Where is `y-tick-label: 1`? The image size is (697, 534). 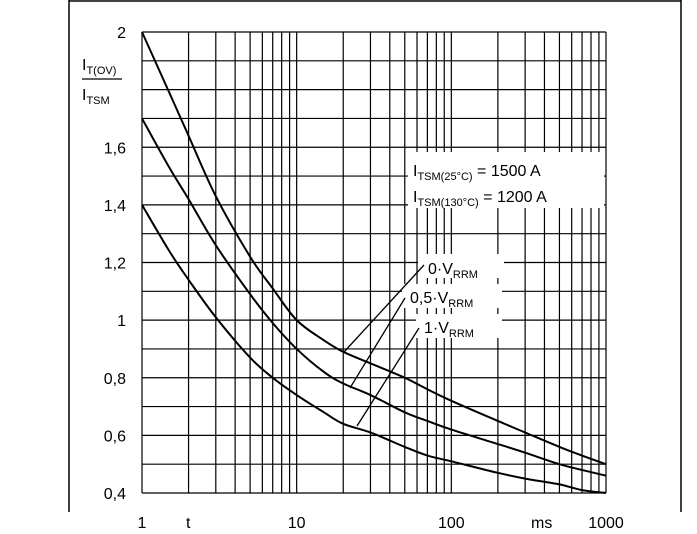 y-tick-label: 1 is located at coordinates (121, 321).